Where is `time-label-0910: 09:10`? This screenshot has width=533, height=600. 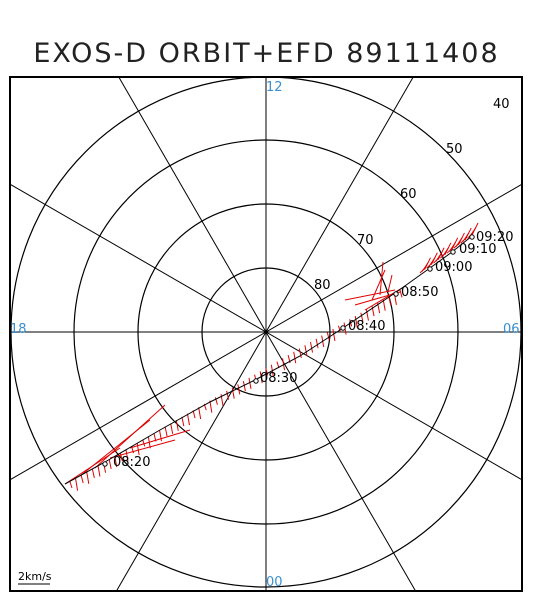
time-label-0910: 09:10 is located at coordinates (477, 249).